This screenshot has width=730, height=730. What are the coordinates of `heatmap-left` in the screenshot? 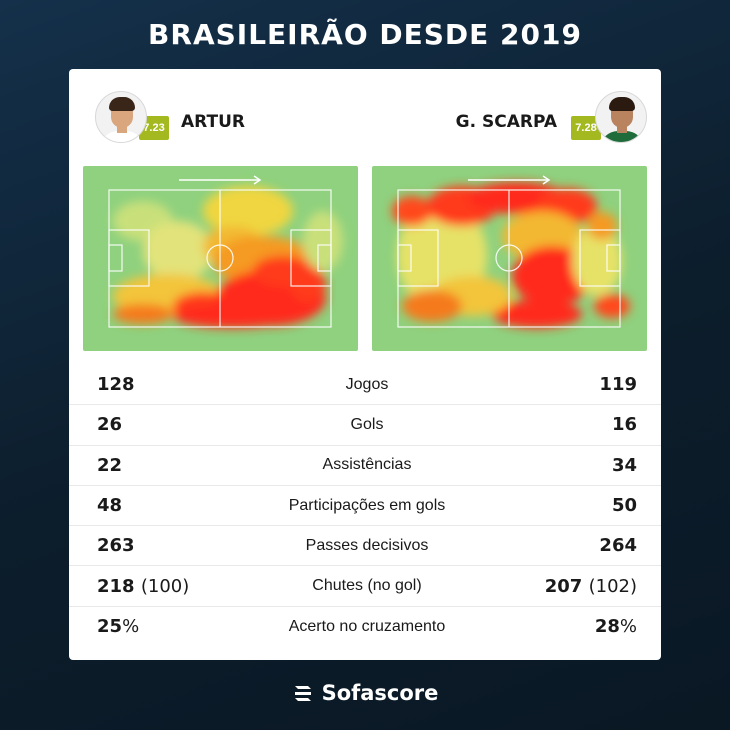 It's located at (220, 258).